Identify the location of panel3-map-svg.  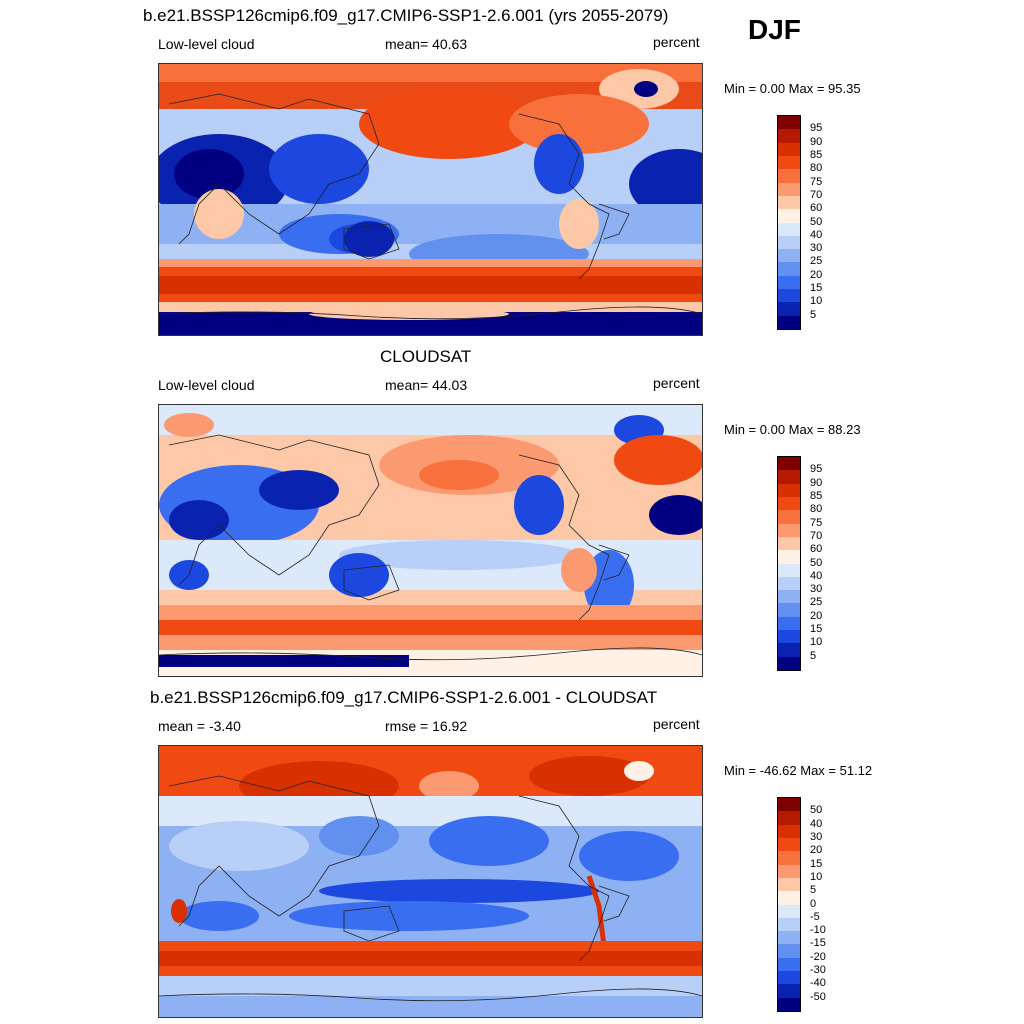
(430, 881).